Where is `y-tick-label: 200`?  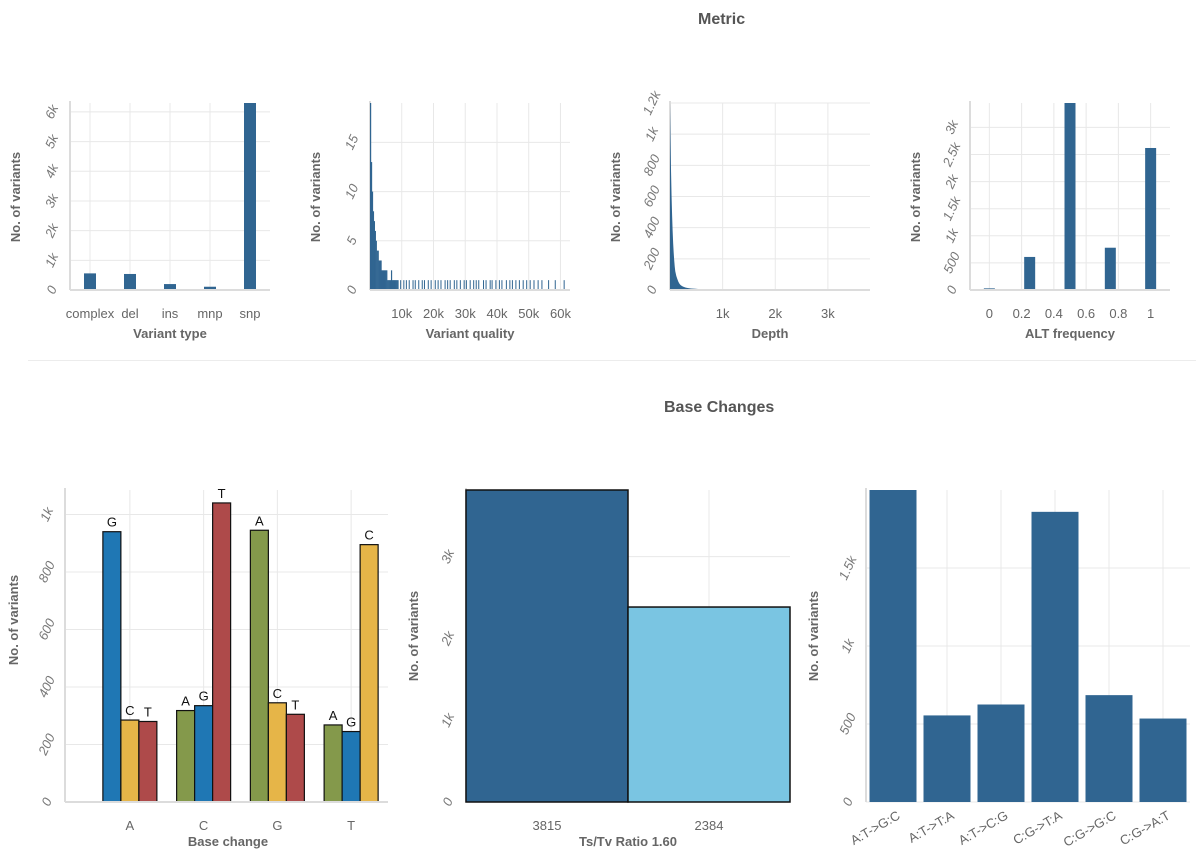
y-tick-label: 200 is located at coordinates (652, 259).